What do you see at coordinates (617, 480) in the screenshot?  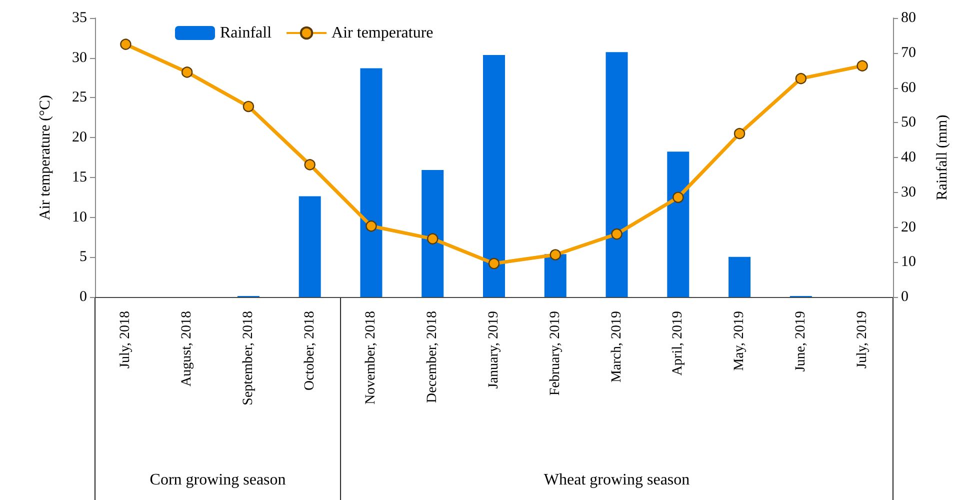 I see `text: Wheat growing season` at bounding box center [617, 480].